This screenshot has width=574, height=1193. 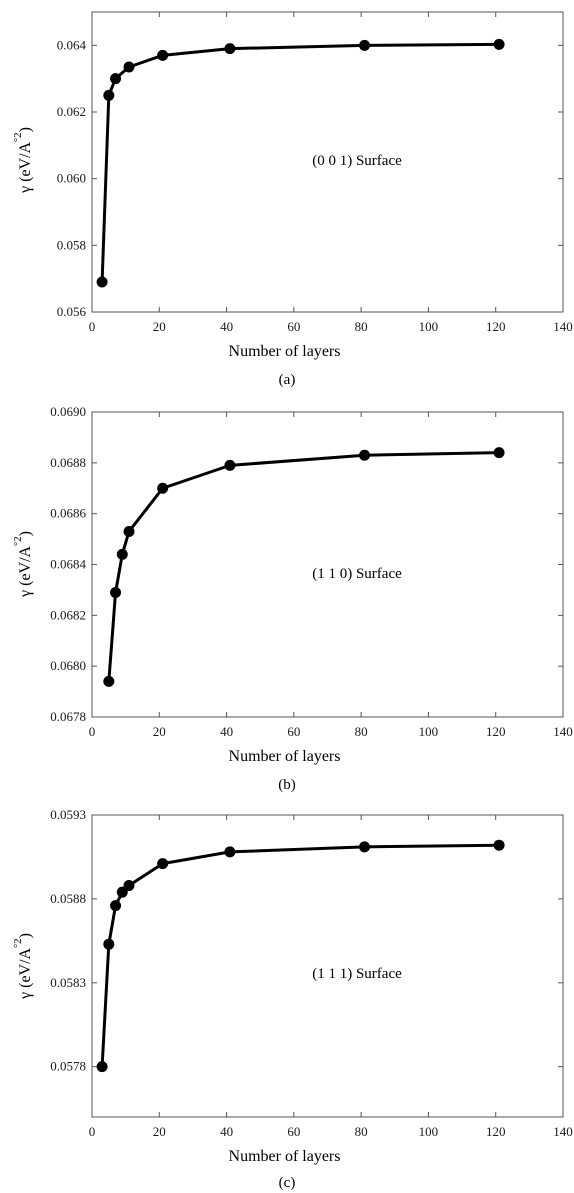 What do you see at coordinates (68, 898) in the screenshot?
I see `y-tick-label: 0.0588` at bounding box center [68, 898].